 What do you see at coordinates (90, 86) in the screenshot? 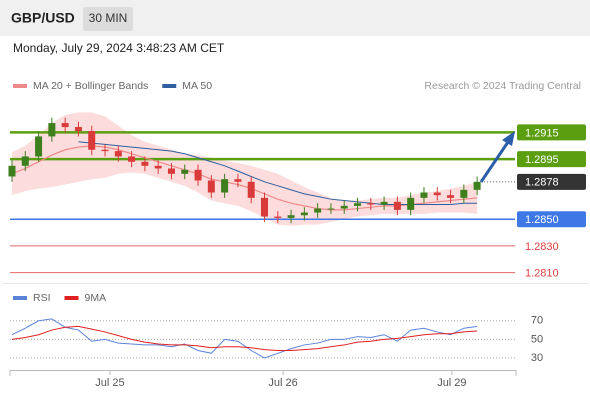
I see `legend-label: MA 20 + Bollinger Bands` at bounding box center [90, 86].